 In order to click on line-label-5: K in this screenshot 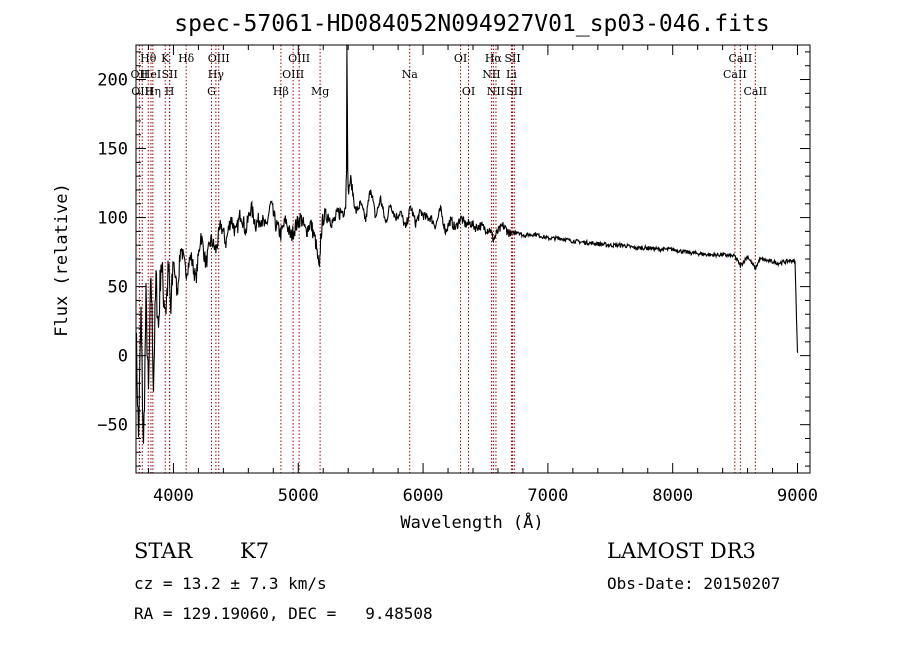, I will do `click(165, 58)`.